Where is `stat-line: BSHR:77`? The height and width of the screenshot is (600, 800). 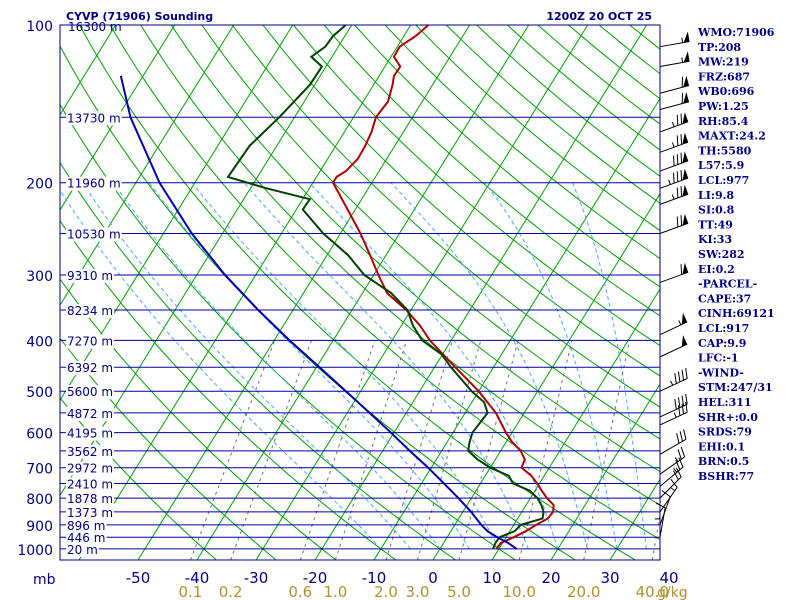
stat-line: BSHR:77 is located at coordinates (726, 476).